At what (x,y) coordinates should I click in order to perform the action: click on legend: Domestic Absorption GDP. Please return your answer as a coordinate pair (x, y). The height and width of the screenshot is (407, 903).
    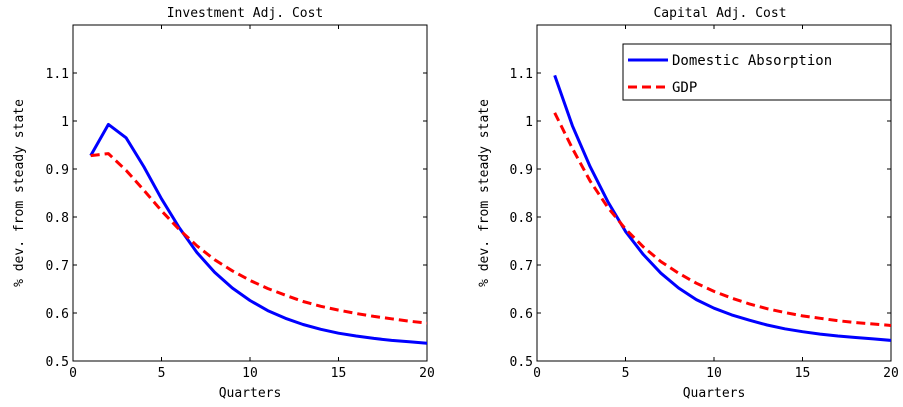
    Looking at the image, I should click on (757, 72).